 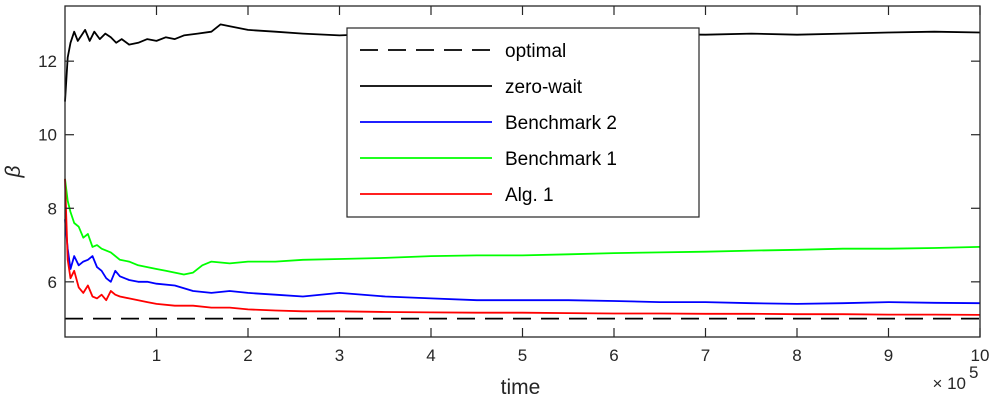 I want to click on x-tick-label: 4, so click(x=430, y=355).